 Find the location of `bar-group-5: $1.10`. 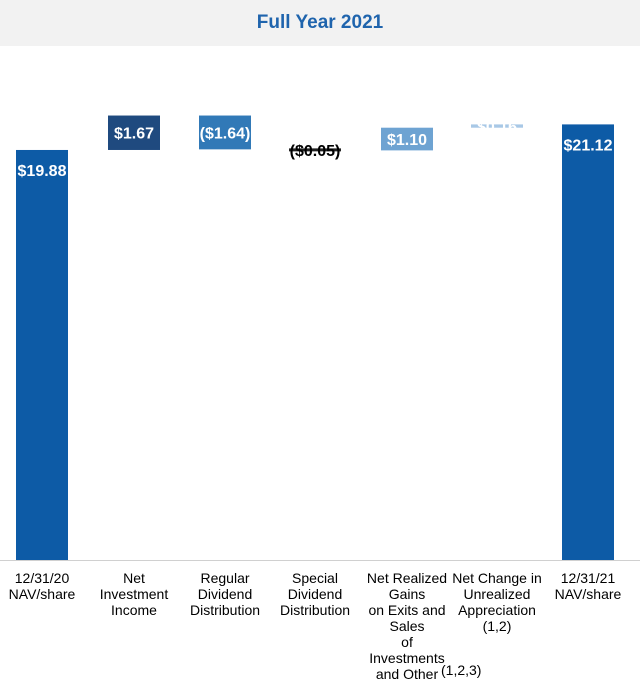

bar-group-5: $1.10 is located at coordinates (407, 139).